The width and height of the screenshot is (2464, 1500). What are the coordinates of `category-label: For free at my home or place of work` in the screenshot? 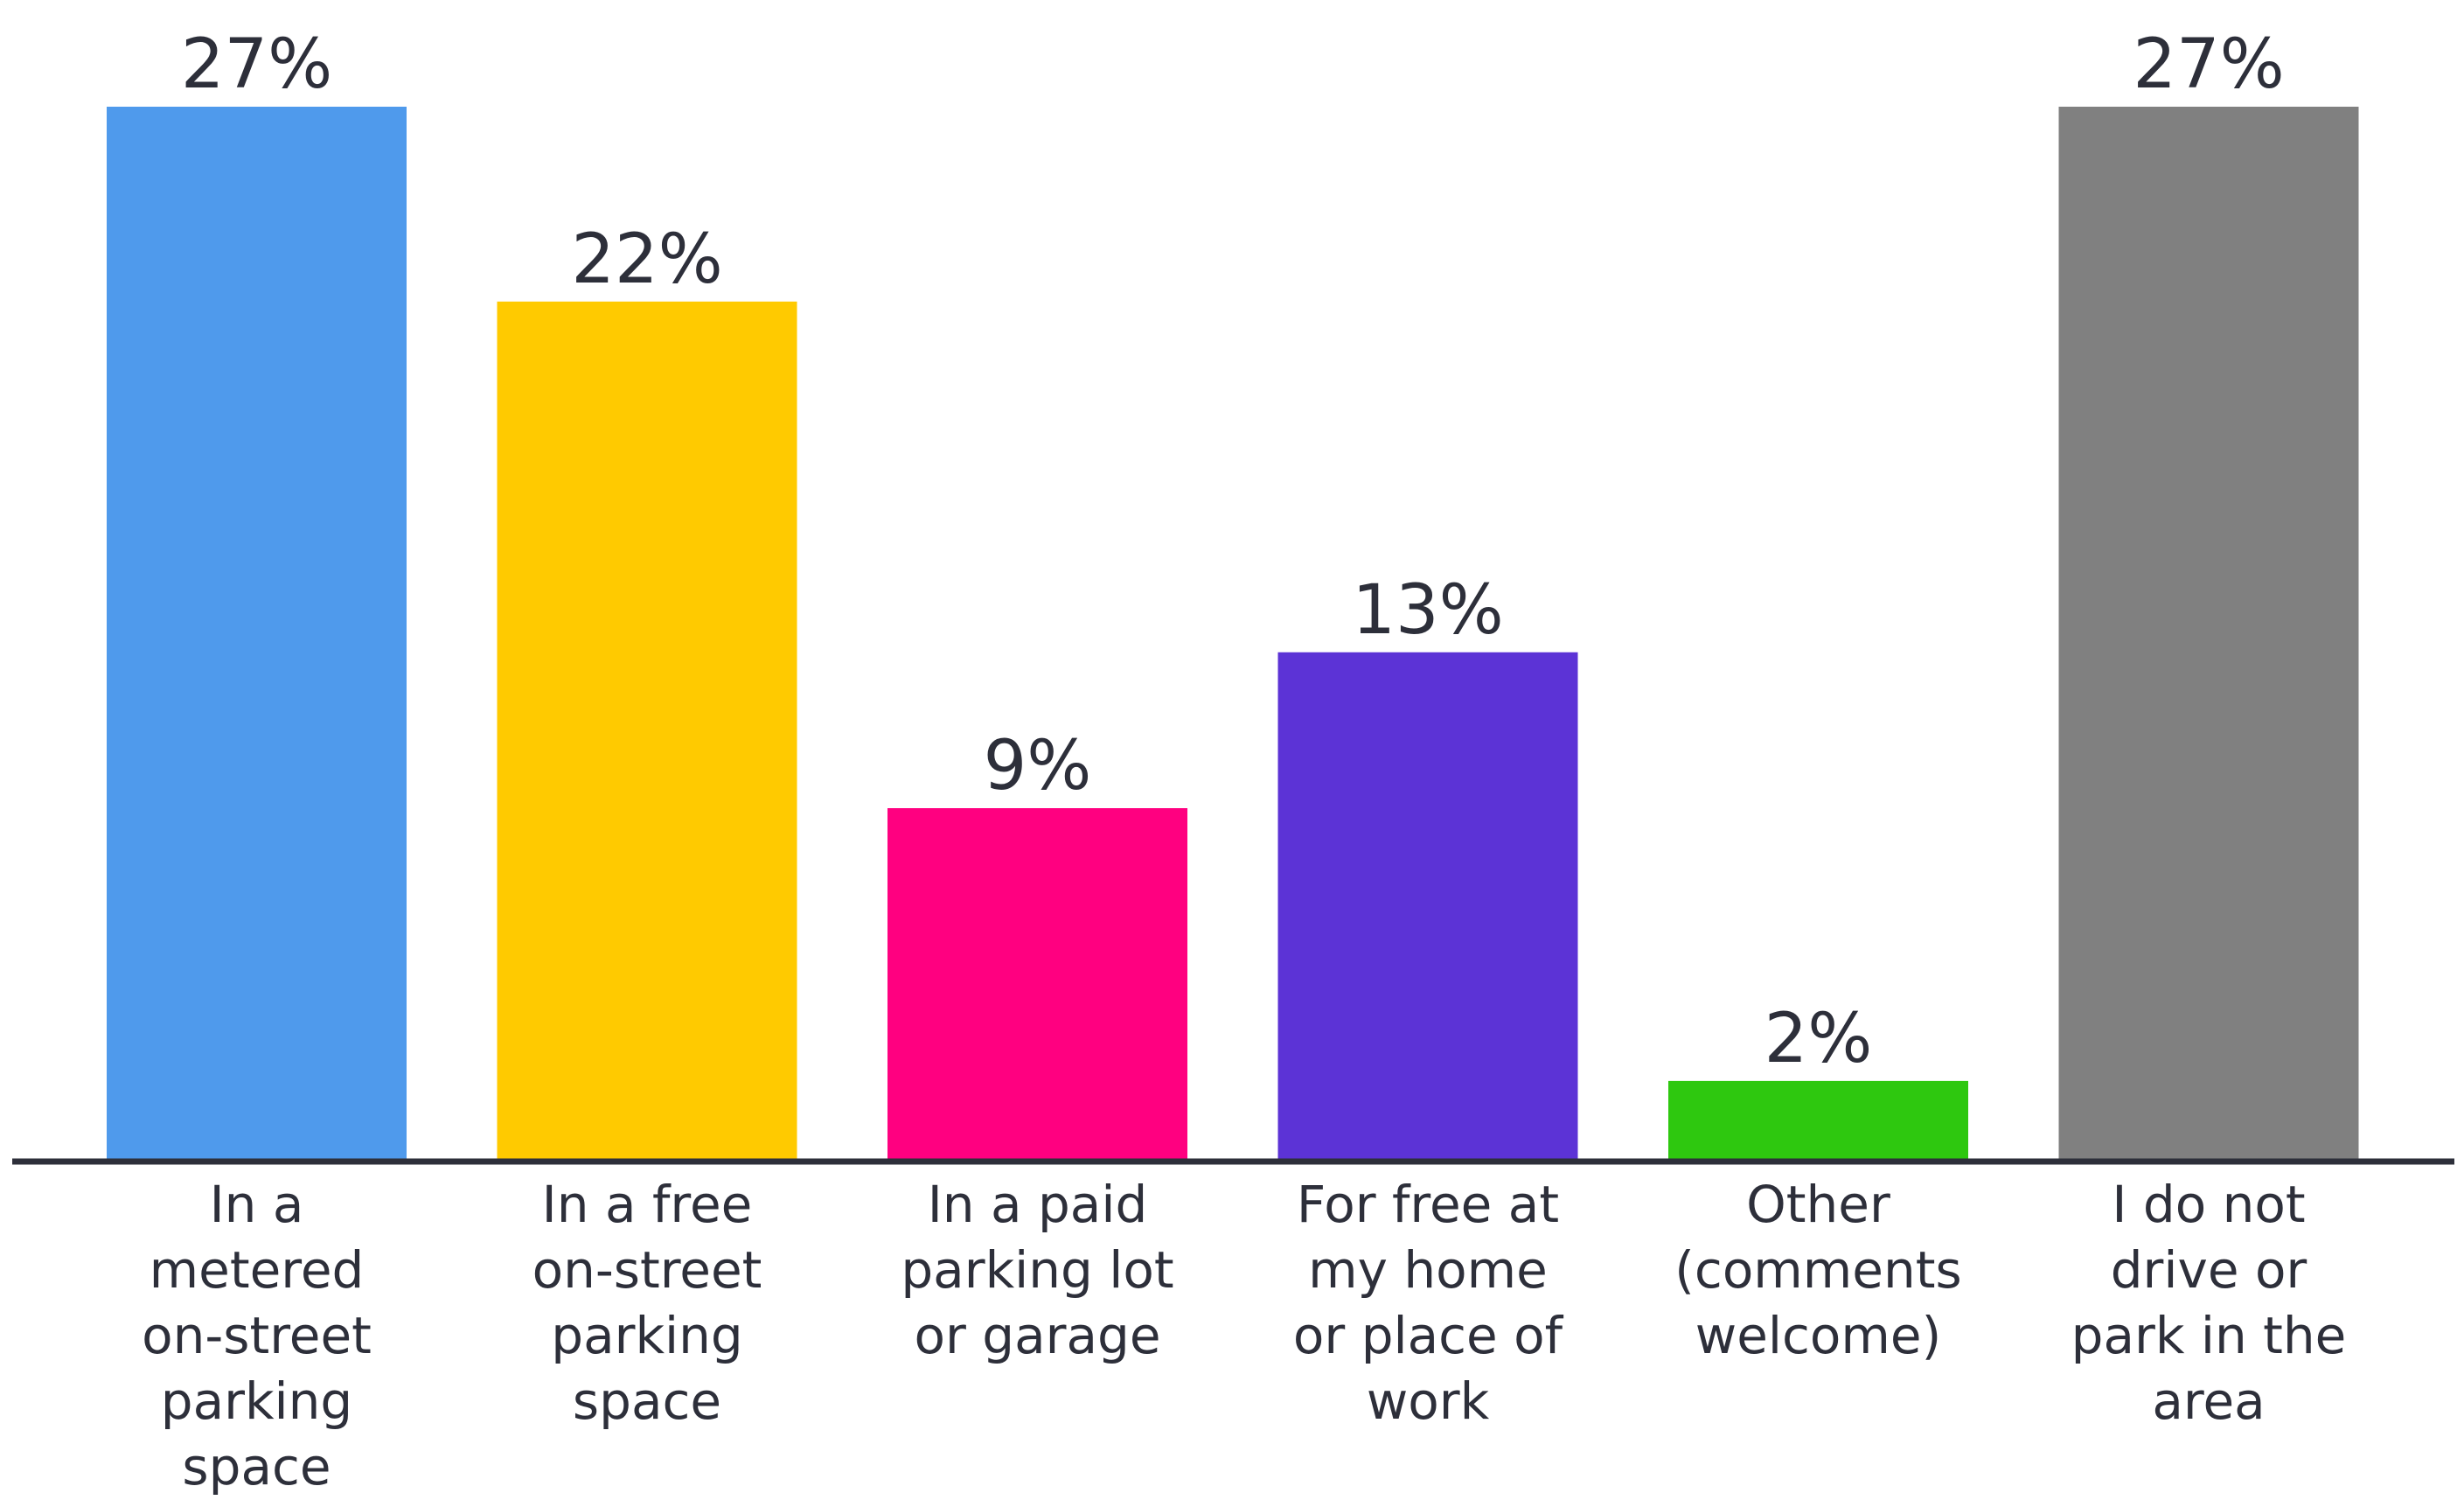 It's located at (1428, 1303).